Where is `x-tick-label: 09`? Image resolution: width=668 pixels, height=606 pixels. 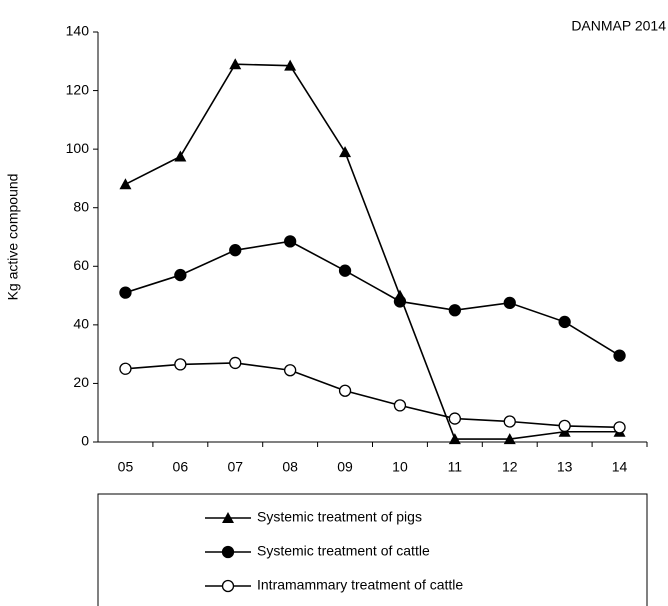
x-tick-label: 09 is located at coordinates (345, 467).